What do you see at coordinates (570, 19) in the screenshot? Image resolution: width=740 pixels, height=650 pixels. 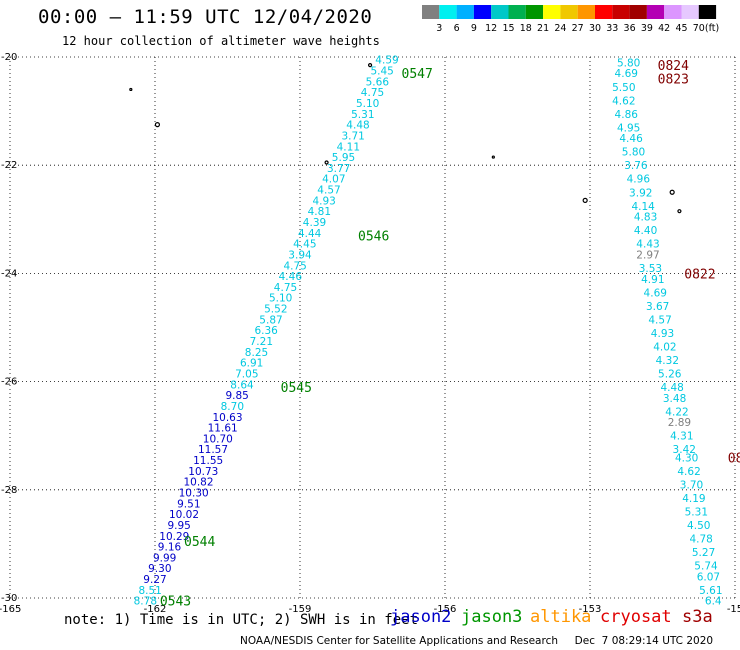 I see `wave-height-colorbar: 3 6 9 12 15 18 21 24 27 30 33 36 39 42 45 70 (ft)` at bounding box center [570, 19].